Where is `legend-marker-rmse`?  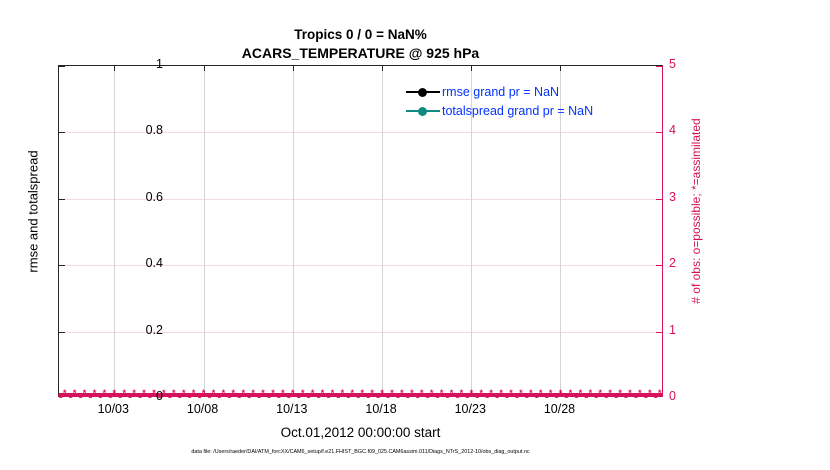
legend-marker-rmse is located at coordinates (423, 92).